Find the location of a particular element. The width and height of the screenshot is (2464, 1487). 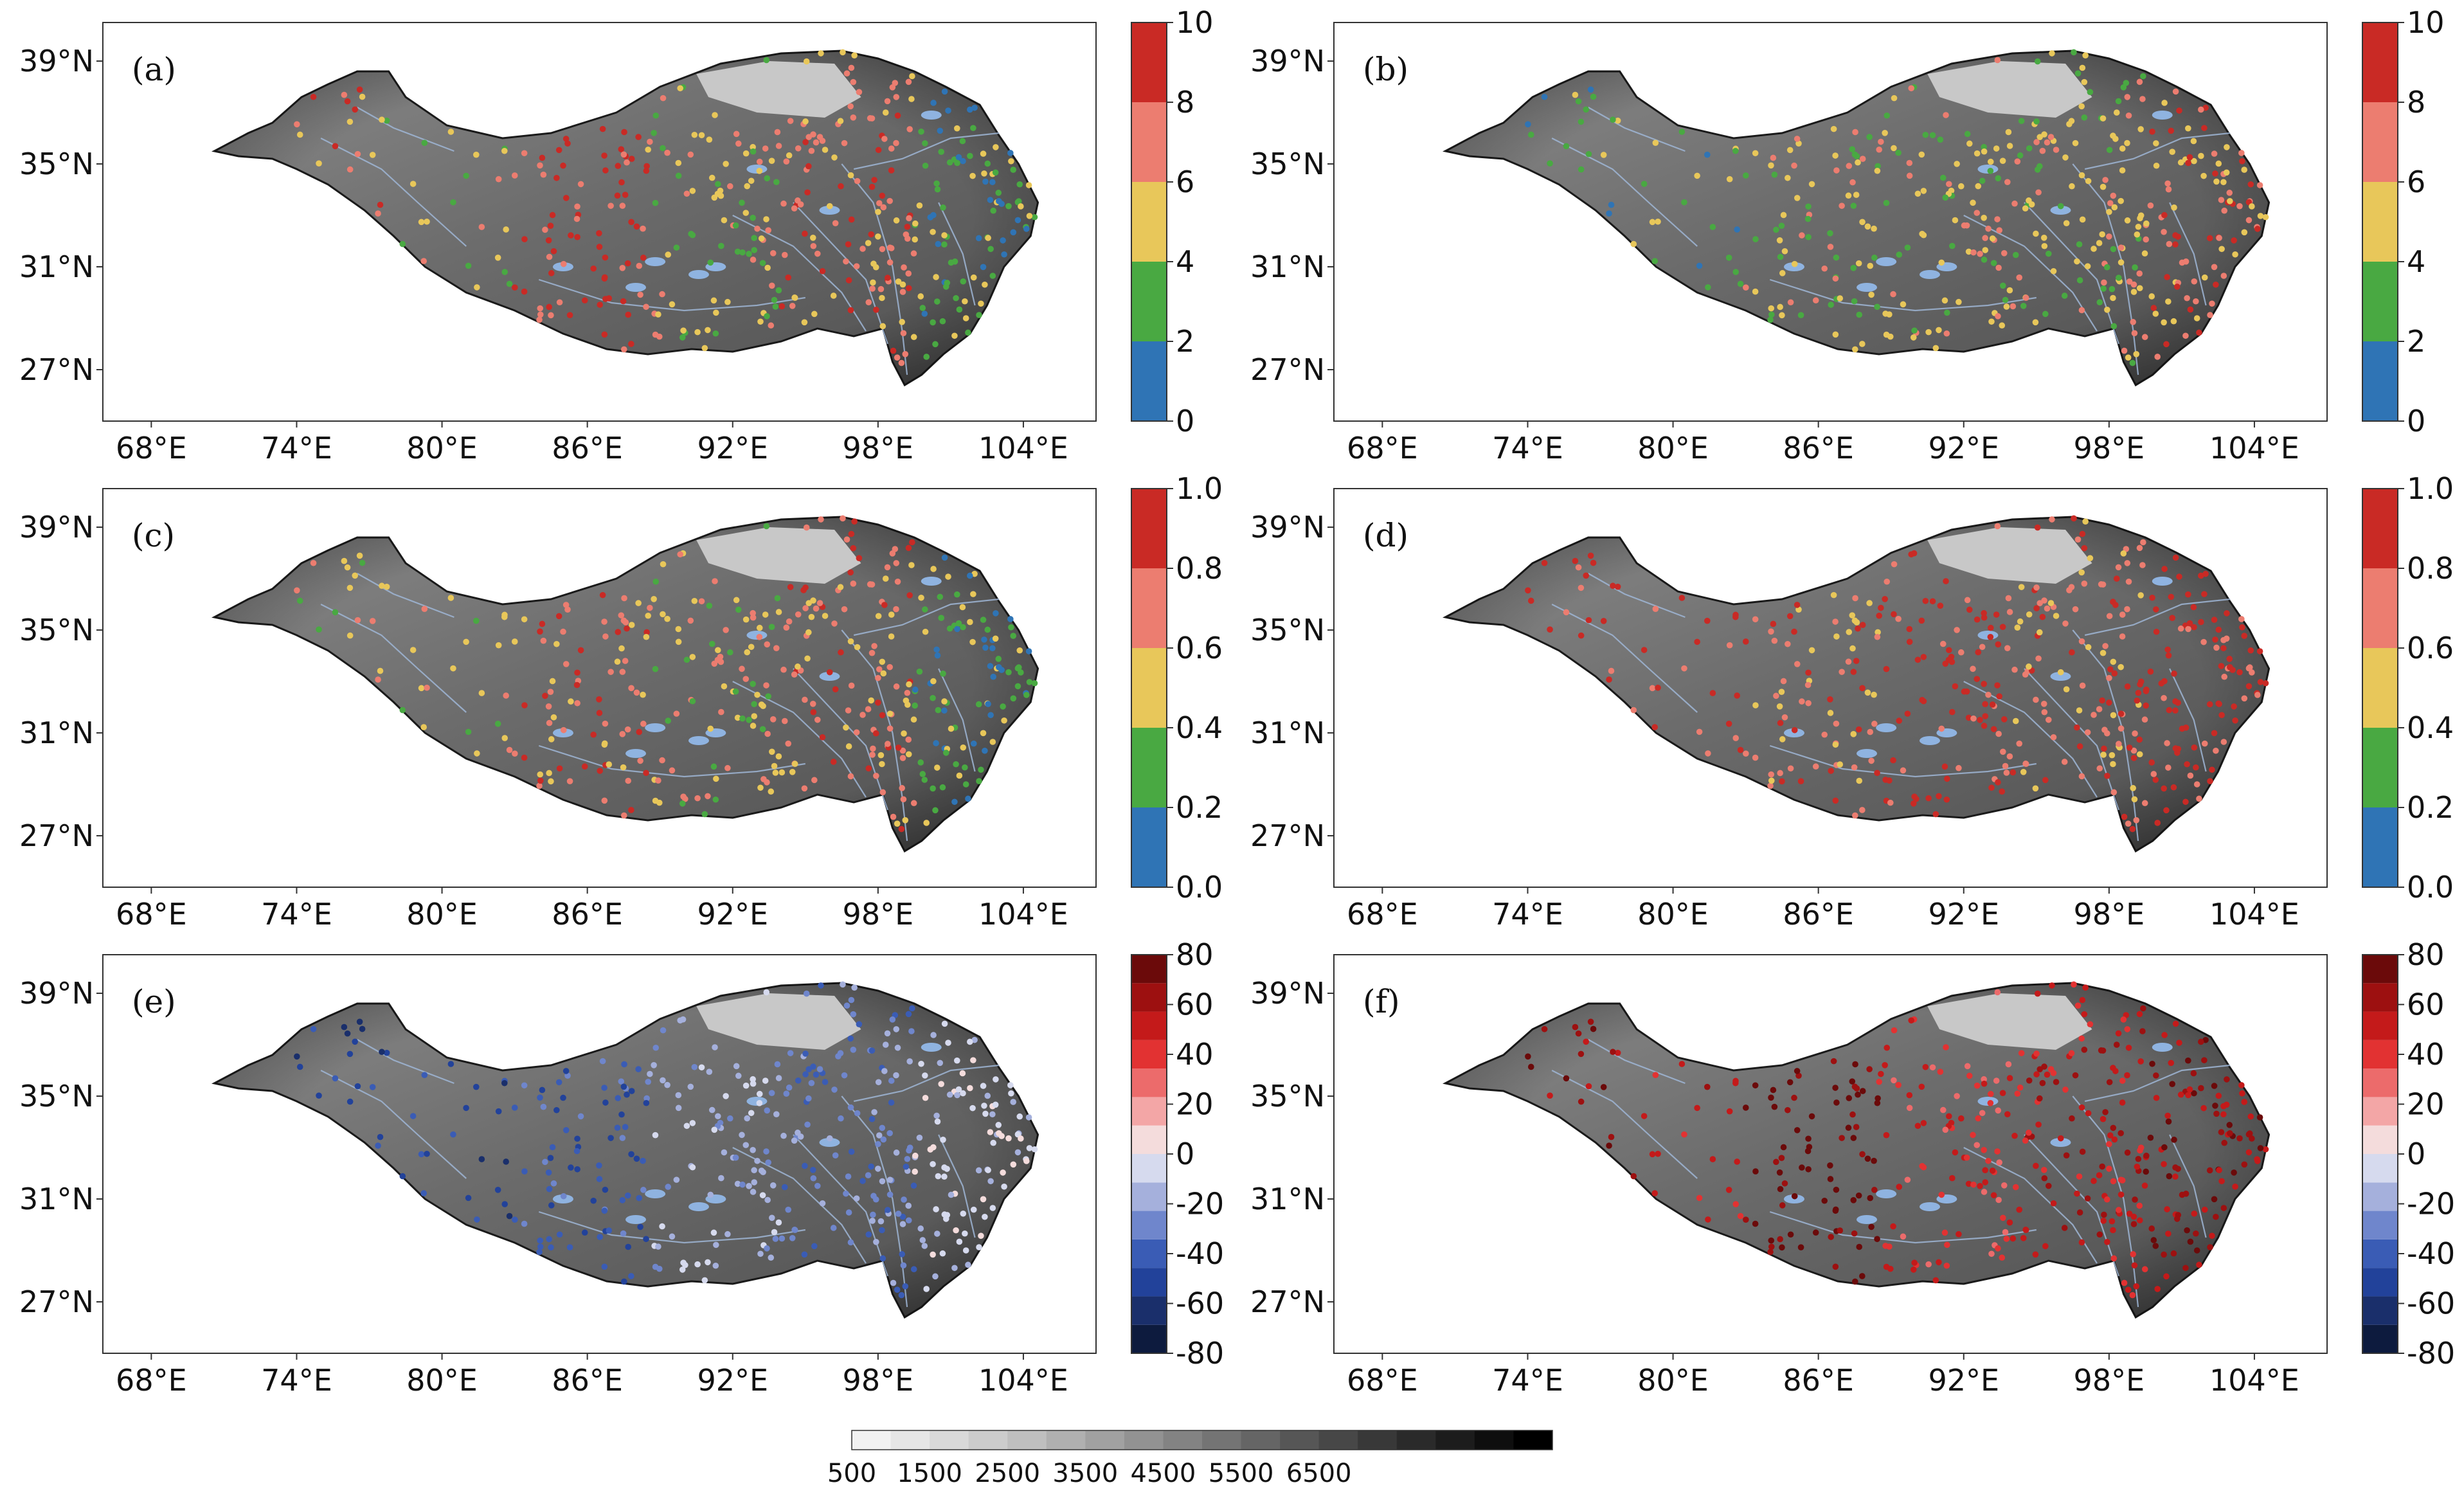

x-tick-label: 104°E is located at coordinates (2254, 448).